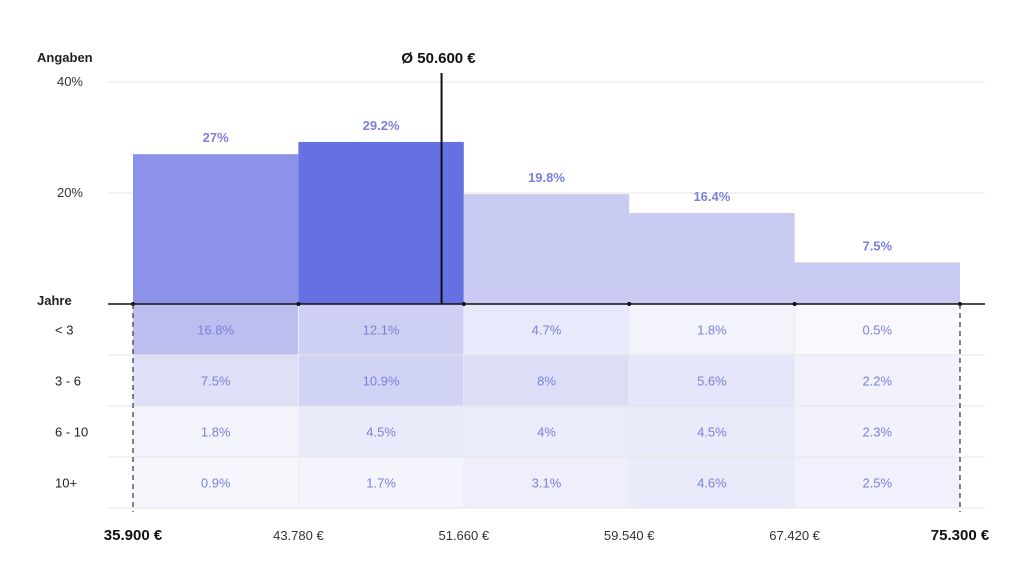 Image resolution: width=1024 pixels, height=583 pixels. I want to click on table-row-label: 10+, so click(66, 483).